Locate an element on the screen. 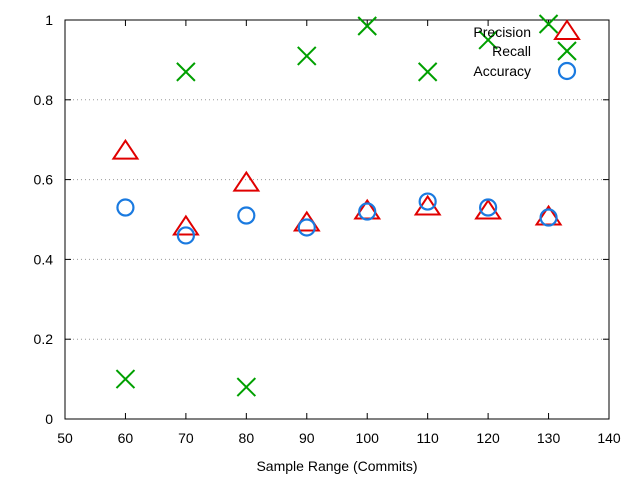 This screenshot has width=640, height=485. x-tick-label: 70 is located at coordinates (186, 438).